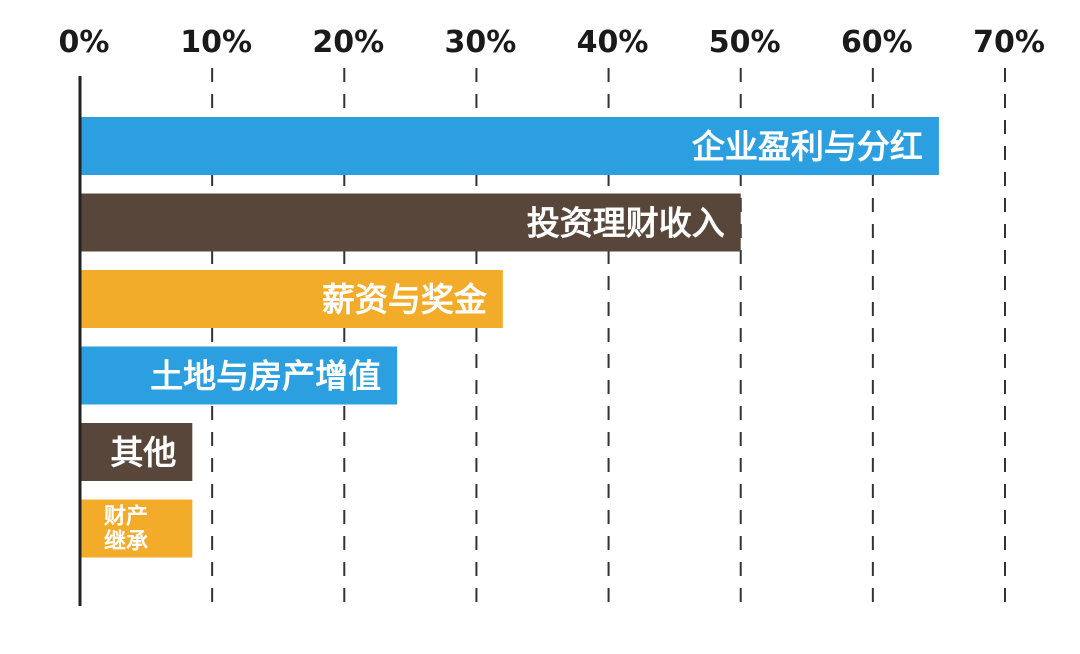 The image size is (1080, 654). I want to click on x-tick-label: 20%, so click(348, 42).